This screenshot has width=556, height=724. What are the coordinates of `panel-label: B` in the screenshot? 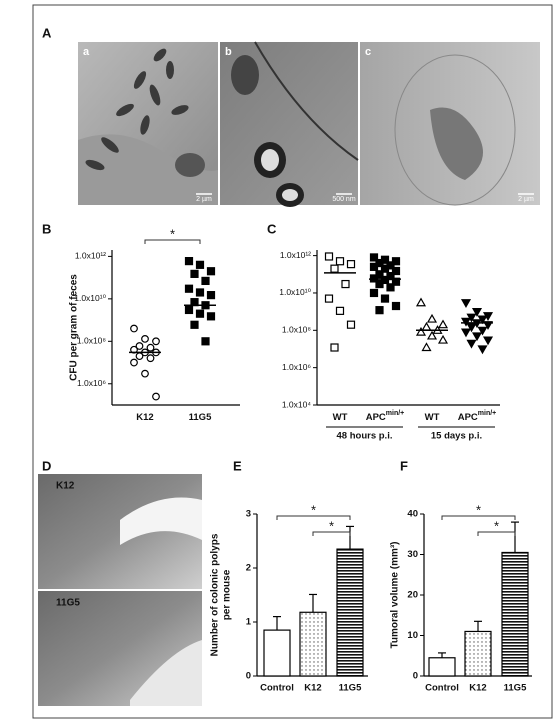 It's located at (46, 228).